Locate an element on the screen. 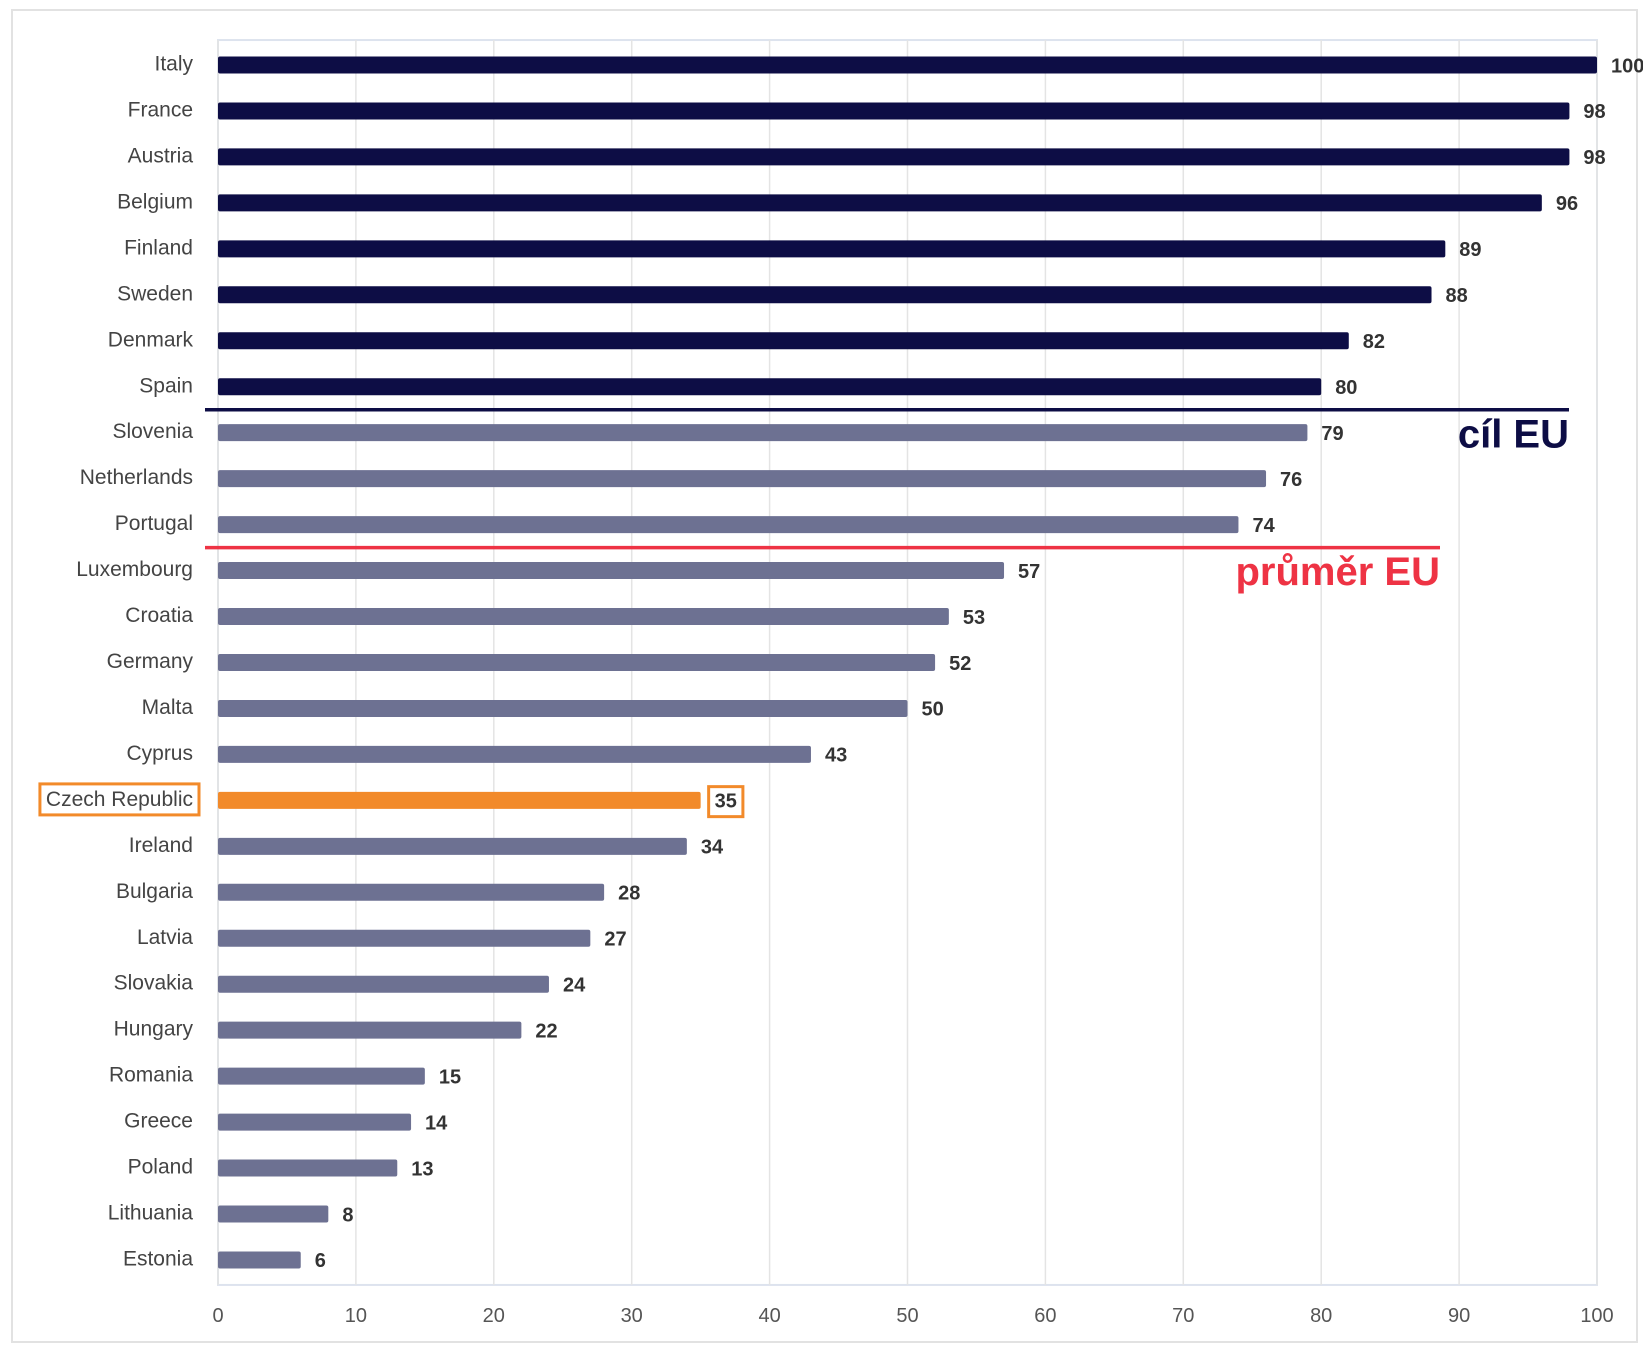 This screenshot has height=1347, width=1643. value-label: 15 is located at coordinates (450, 1077).